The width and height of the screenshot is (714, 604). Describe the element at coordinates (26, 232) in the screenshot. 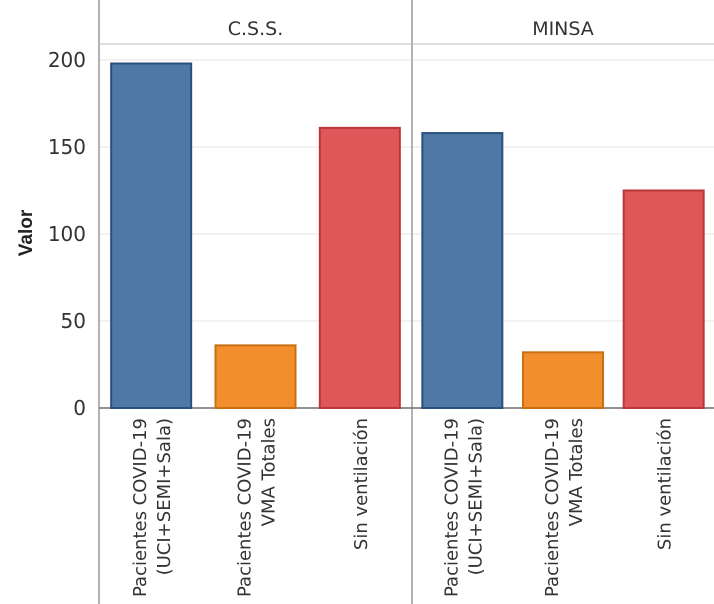

I see `y-axis-title: Valor` at that location.